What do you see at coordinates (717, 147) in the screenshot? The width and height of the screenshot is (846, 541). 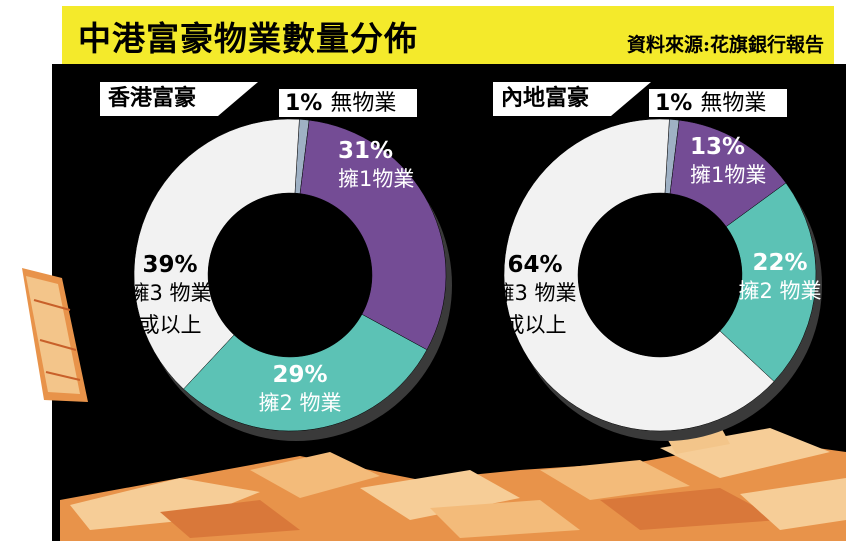 I see `slice-value-one: 13%` at bounding box center [717, 147].